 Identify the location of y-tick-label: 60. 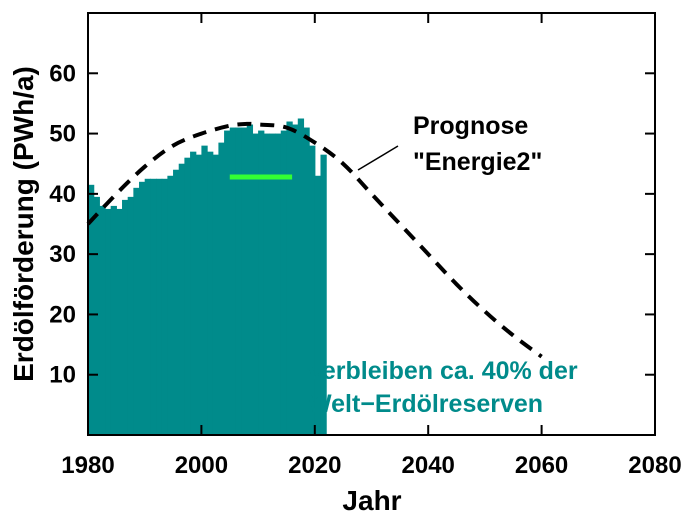
(62, 73).